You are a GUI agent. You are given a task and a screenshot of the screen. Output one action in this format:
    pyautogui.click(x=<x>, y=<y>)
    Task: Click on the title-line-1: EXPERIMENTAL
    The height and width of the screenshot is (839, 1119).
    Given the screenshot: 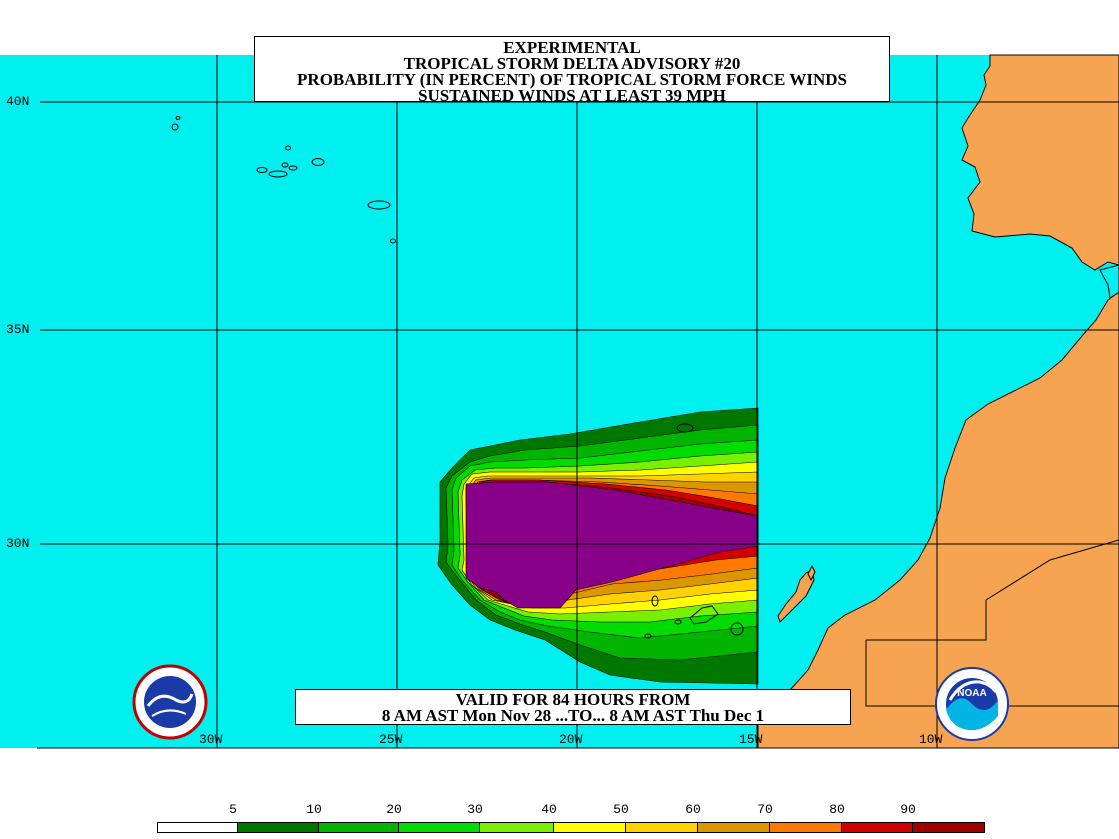 What is the action you would take?
    pyautogui.click(x=572, y=47)
    